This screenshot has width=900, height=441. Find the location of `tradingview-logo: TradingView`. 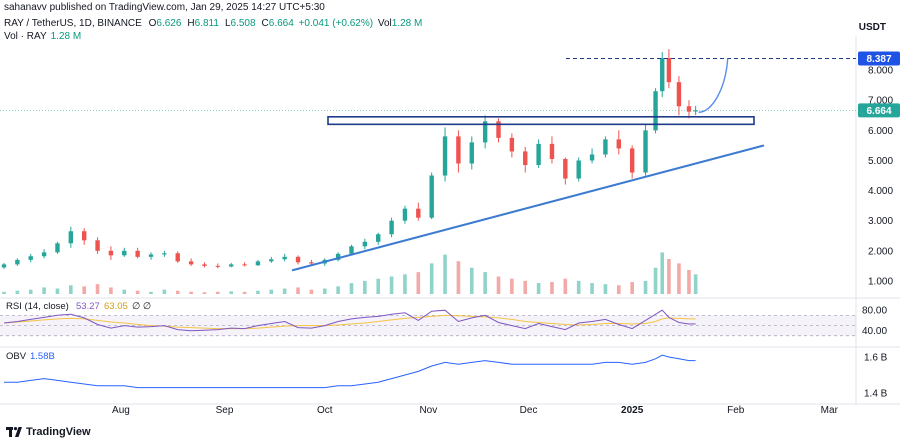

tradingview-logo: TradingView is located at coordinates (48, 432).